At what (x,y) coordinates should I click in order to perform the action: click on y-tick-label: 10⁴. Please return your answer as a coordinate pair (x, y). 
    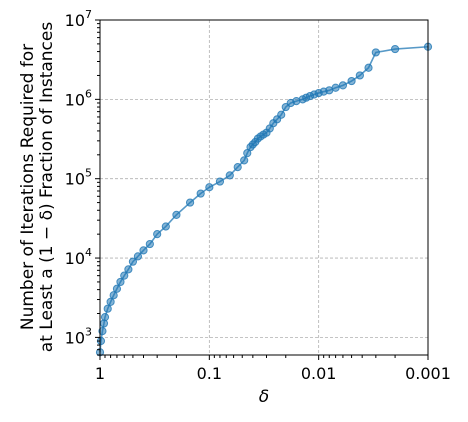
    Looking at the image, I should click on (78, 257).